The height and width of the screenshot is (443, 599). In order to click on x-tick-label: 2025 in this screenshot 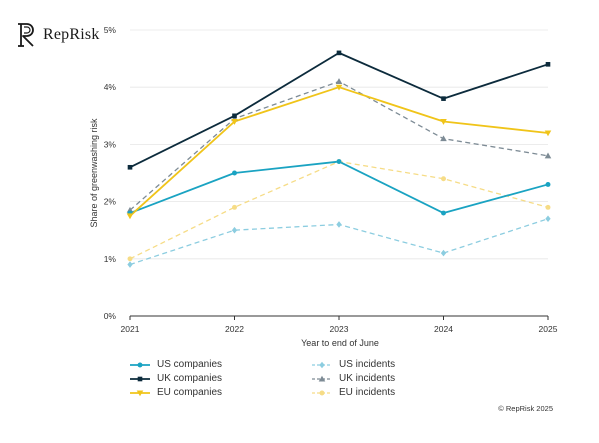, I will do `click(548, 329)`.